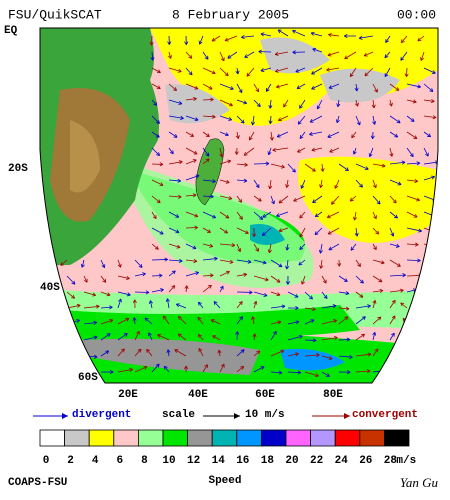 The height and width of the screenshot is (500, 450). Describe the element at coordinates (225, 415) in the screenshot. I see `legend: divergent scale 10 m/s convergent` at that location.